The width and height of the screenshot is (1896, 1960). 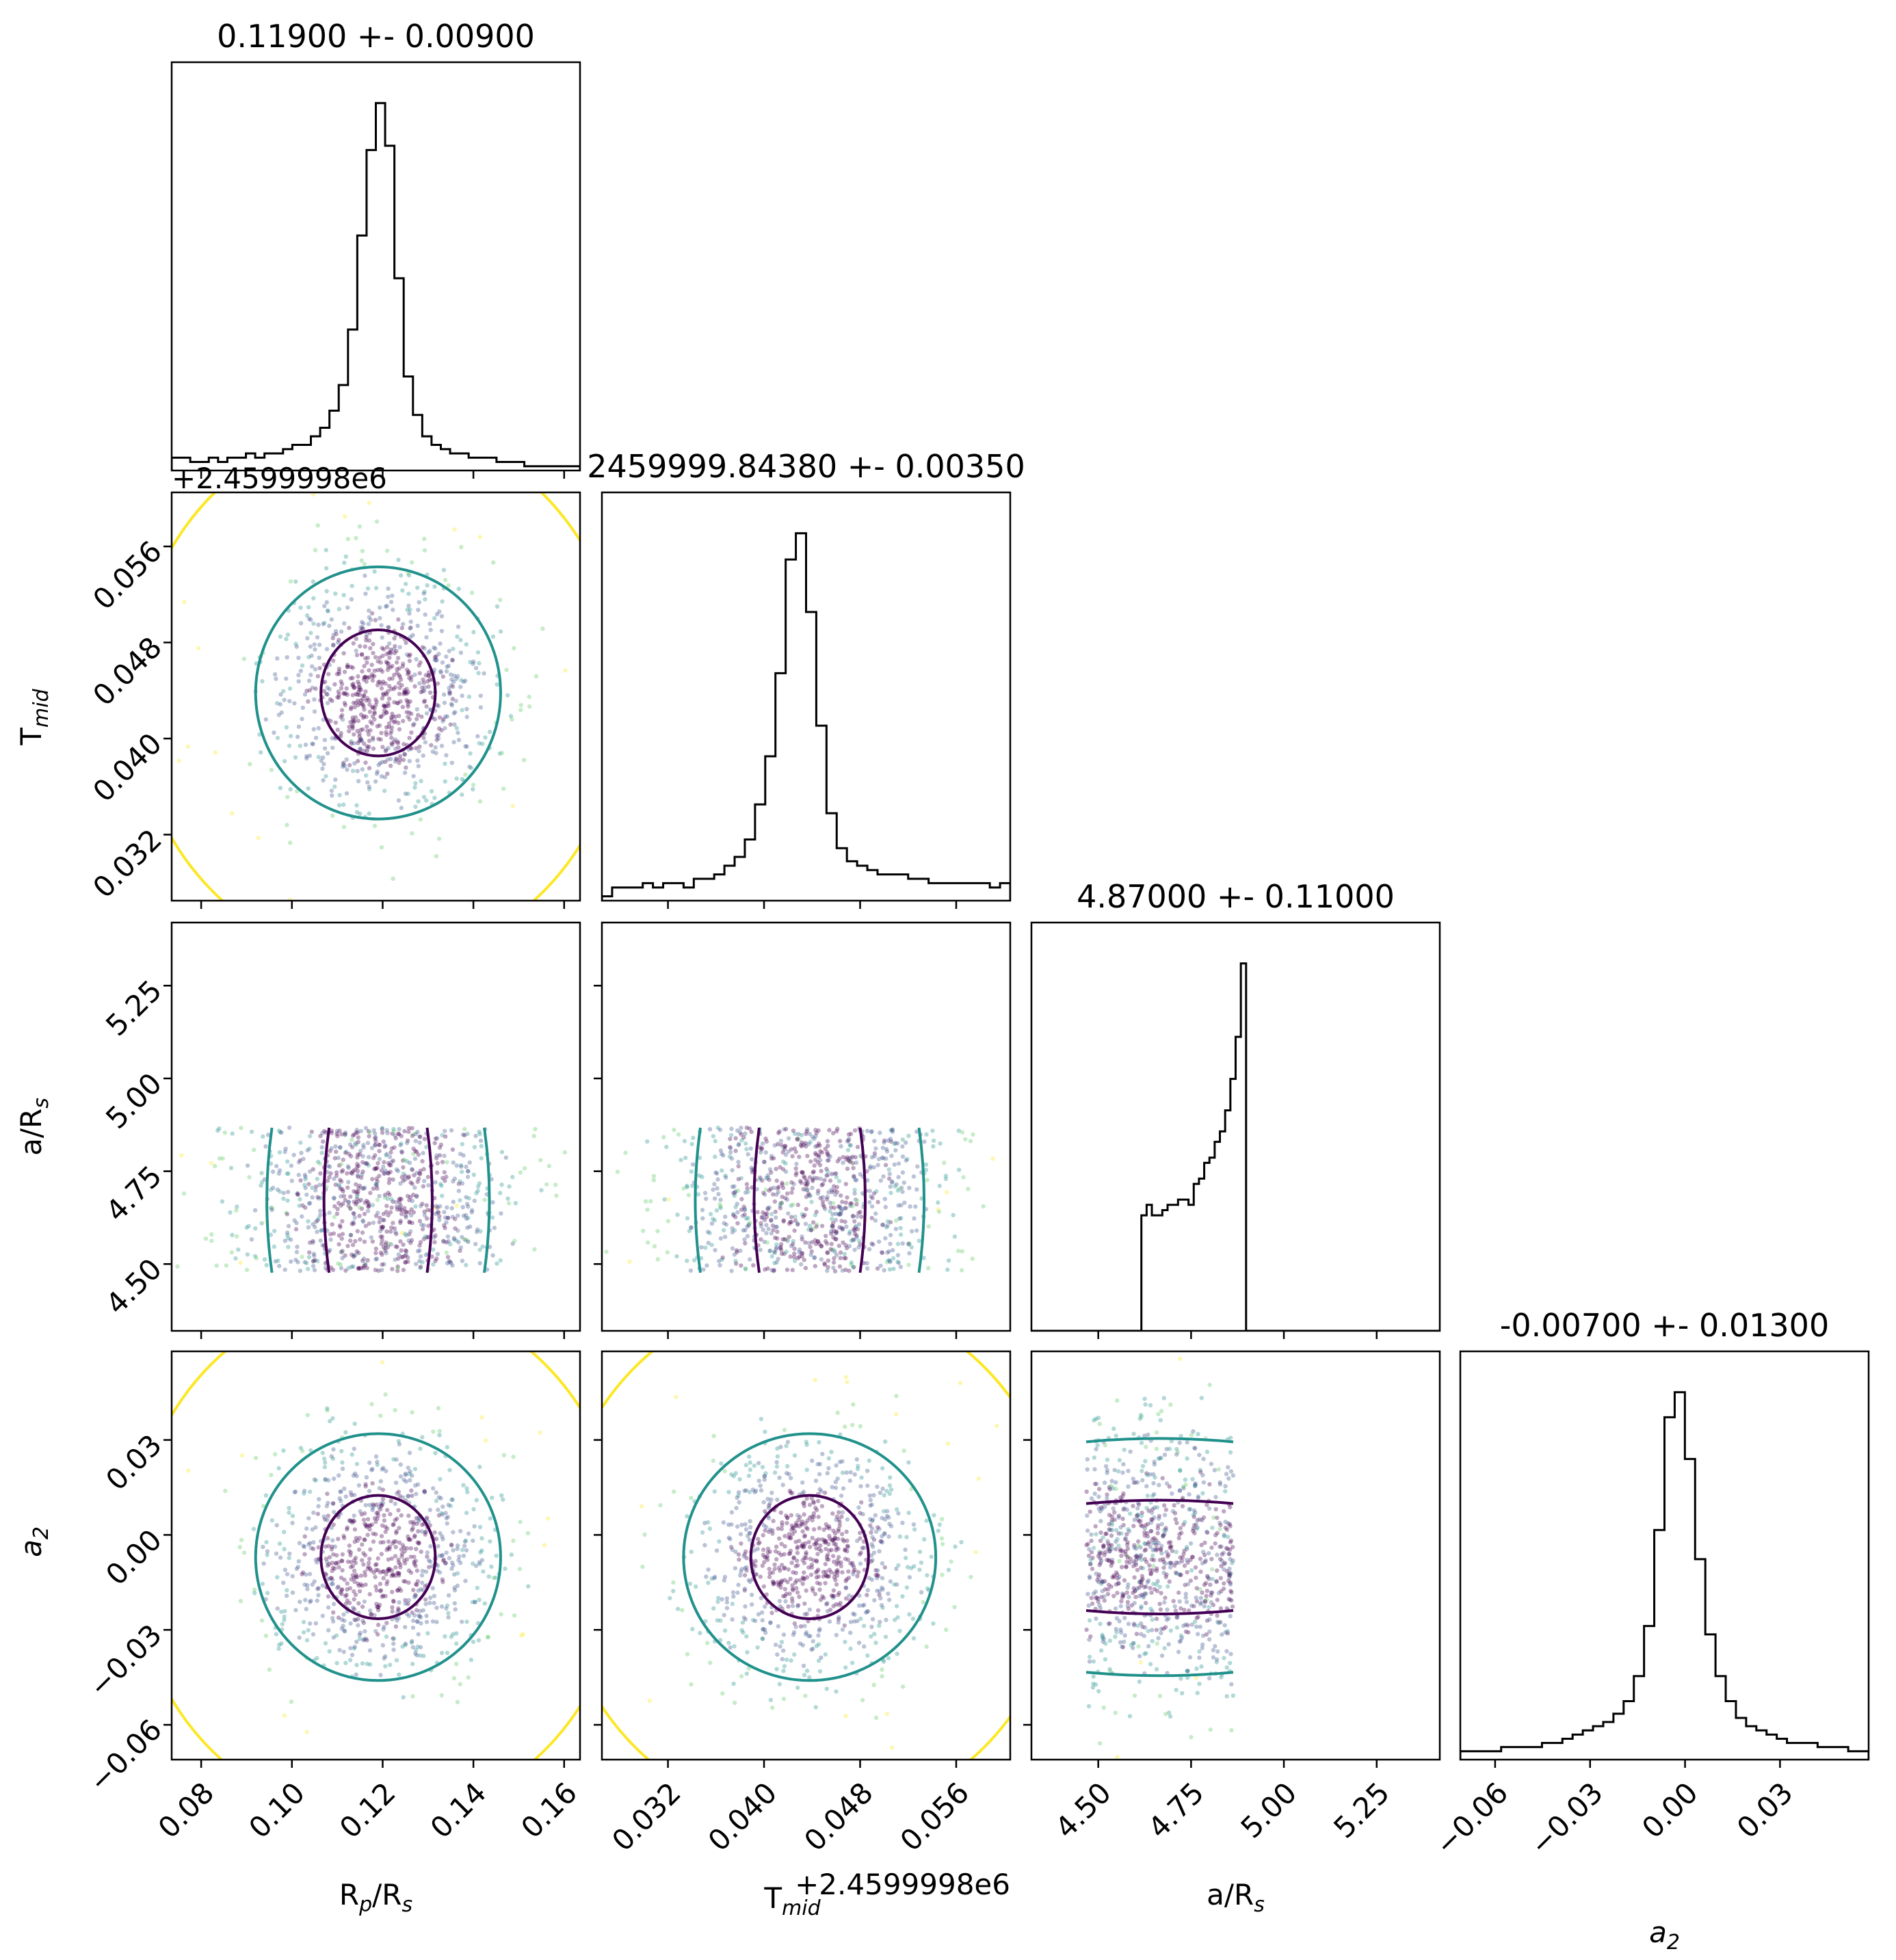 I want to click on panel-a2-rp: 0.08 0.10 0.12 0.14 0.16 −0.06−0.03 0.00 0.03, so click(x=332, y=1597).